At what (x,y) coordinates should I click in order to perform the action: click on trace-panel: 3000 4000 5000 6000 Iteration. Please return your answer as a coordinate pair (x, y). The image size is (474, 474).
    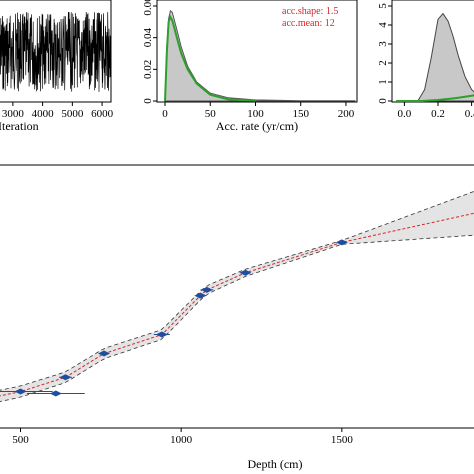
    Looking at the image, I should click on (57, 66).